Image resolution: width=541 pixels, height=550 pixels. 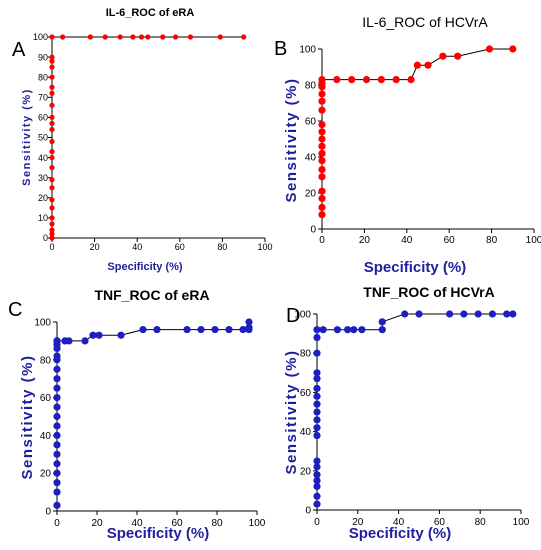 I want to click on y-tick-label: 90, so click(x=43, y=57).